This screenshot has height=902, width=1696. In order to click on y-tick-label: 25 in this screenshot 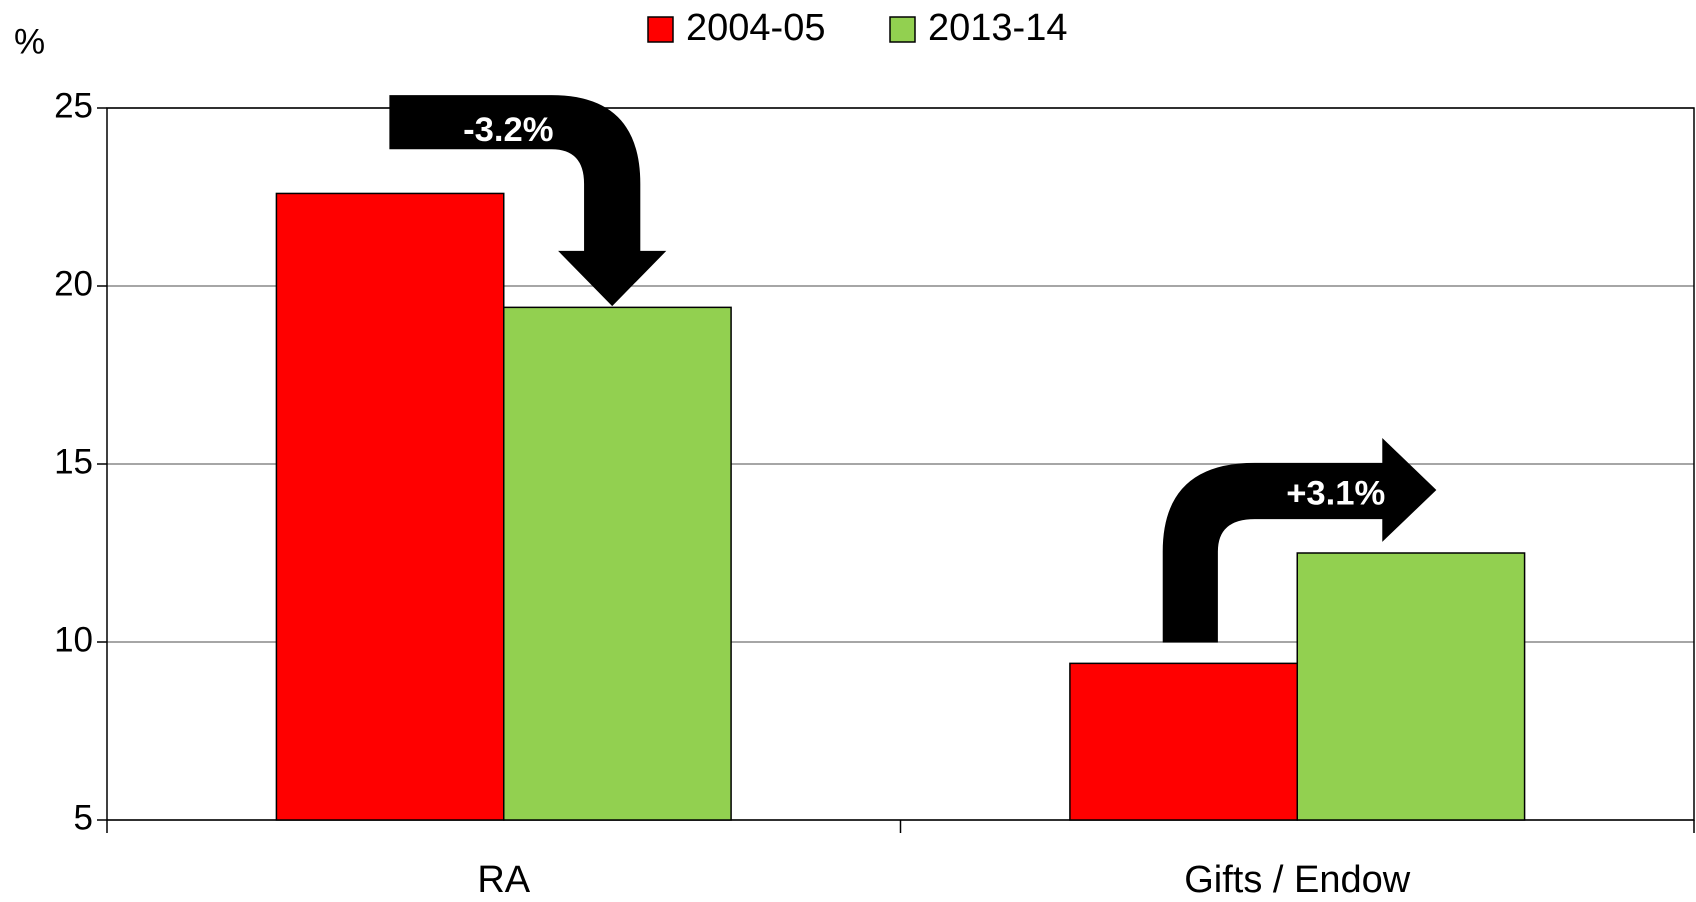, I will do `click(73, 105)`.